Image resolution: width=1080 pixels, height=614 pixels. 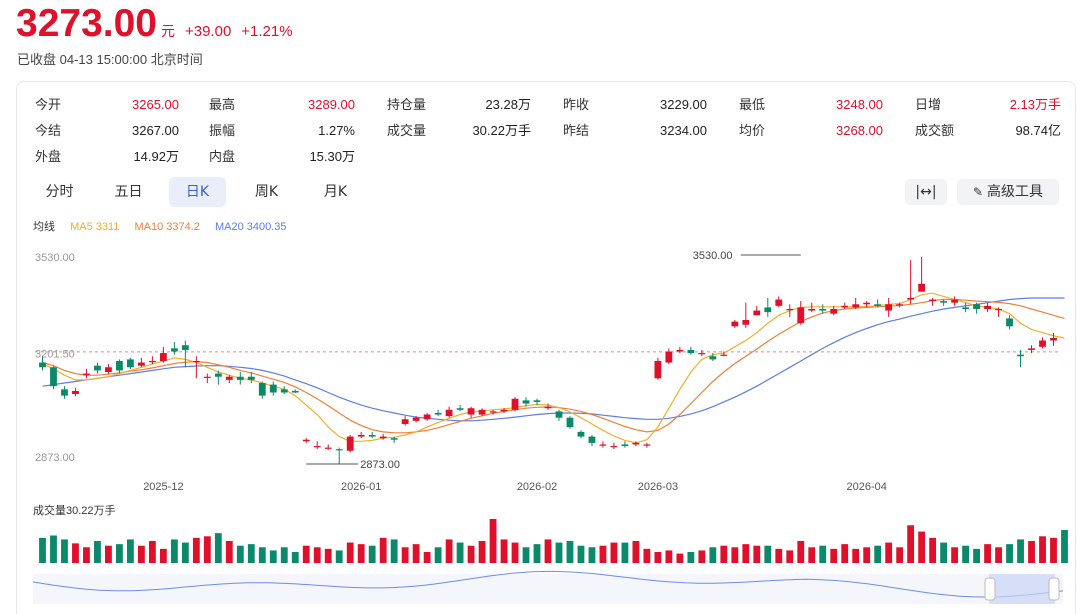 I want to click on tab-1: 五日, so click(x=128, y=192).